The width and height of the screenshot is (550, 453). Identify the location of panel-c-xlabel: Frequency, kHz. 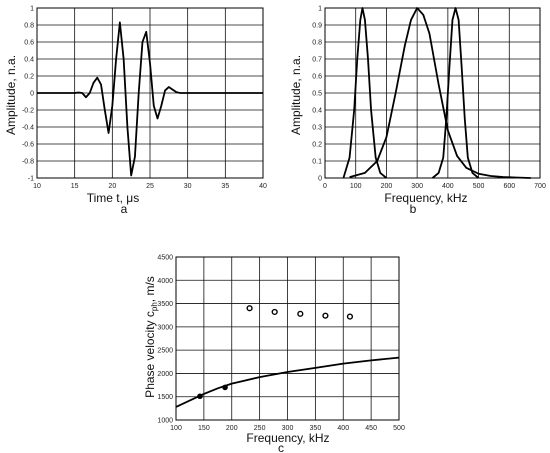
(287, 438).